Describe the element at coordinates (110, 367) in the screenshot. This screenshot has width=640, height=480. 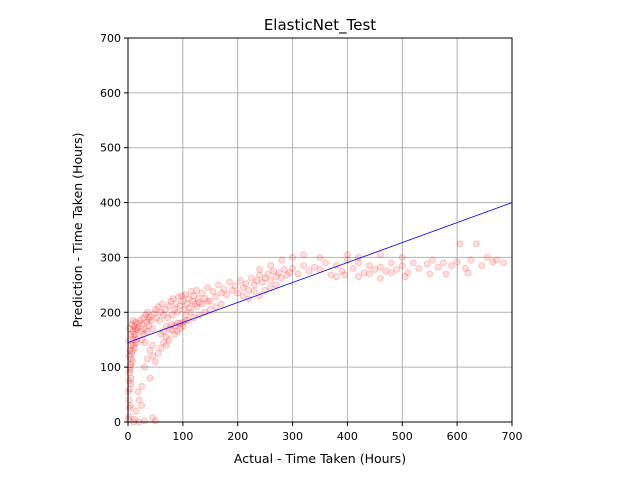
I see `y-tick-label: 100` at that location.